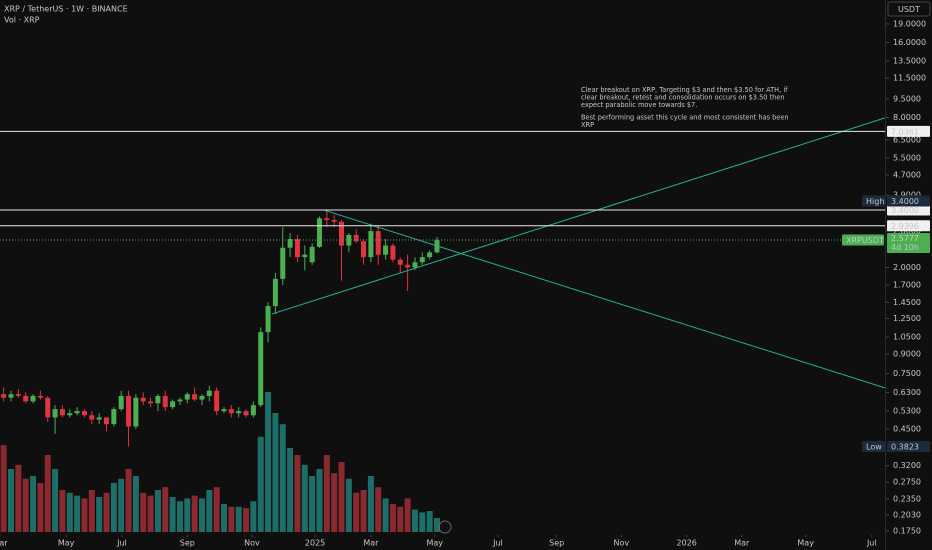 This screenshot has height=550, width=932. Describe the element at coordinates (907, 195) in the screenshot. I see `y-tick-label: 3.9000` at that location.